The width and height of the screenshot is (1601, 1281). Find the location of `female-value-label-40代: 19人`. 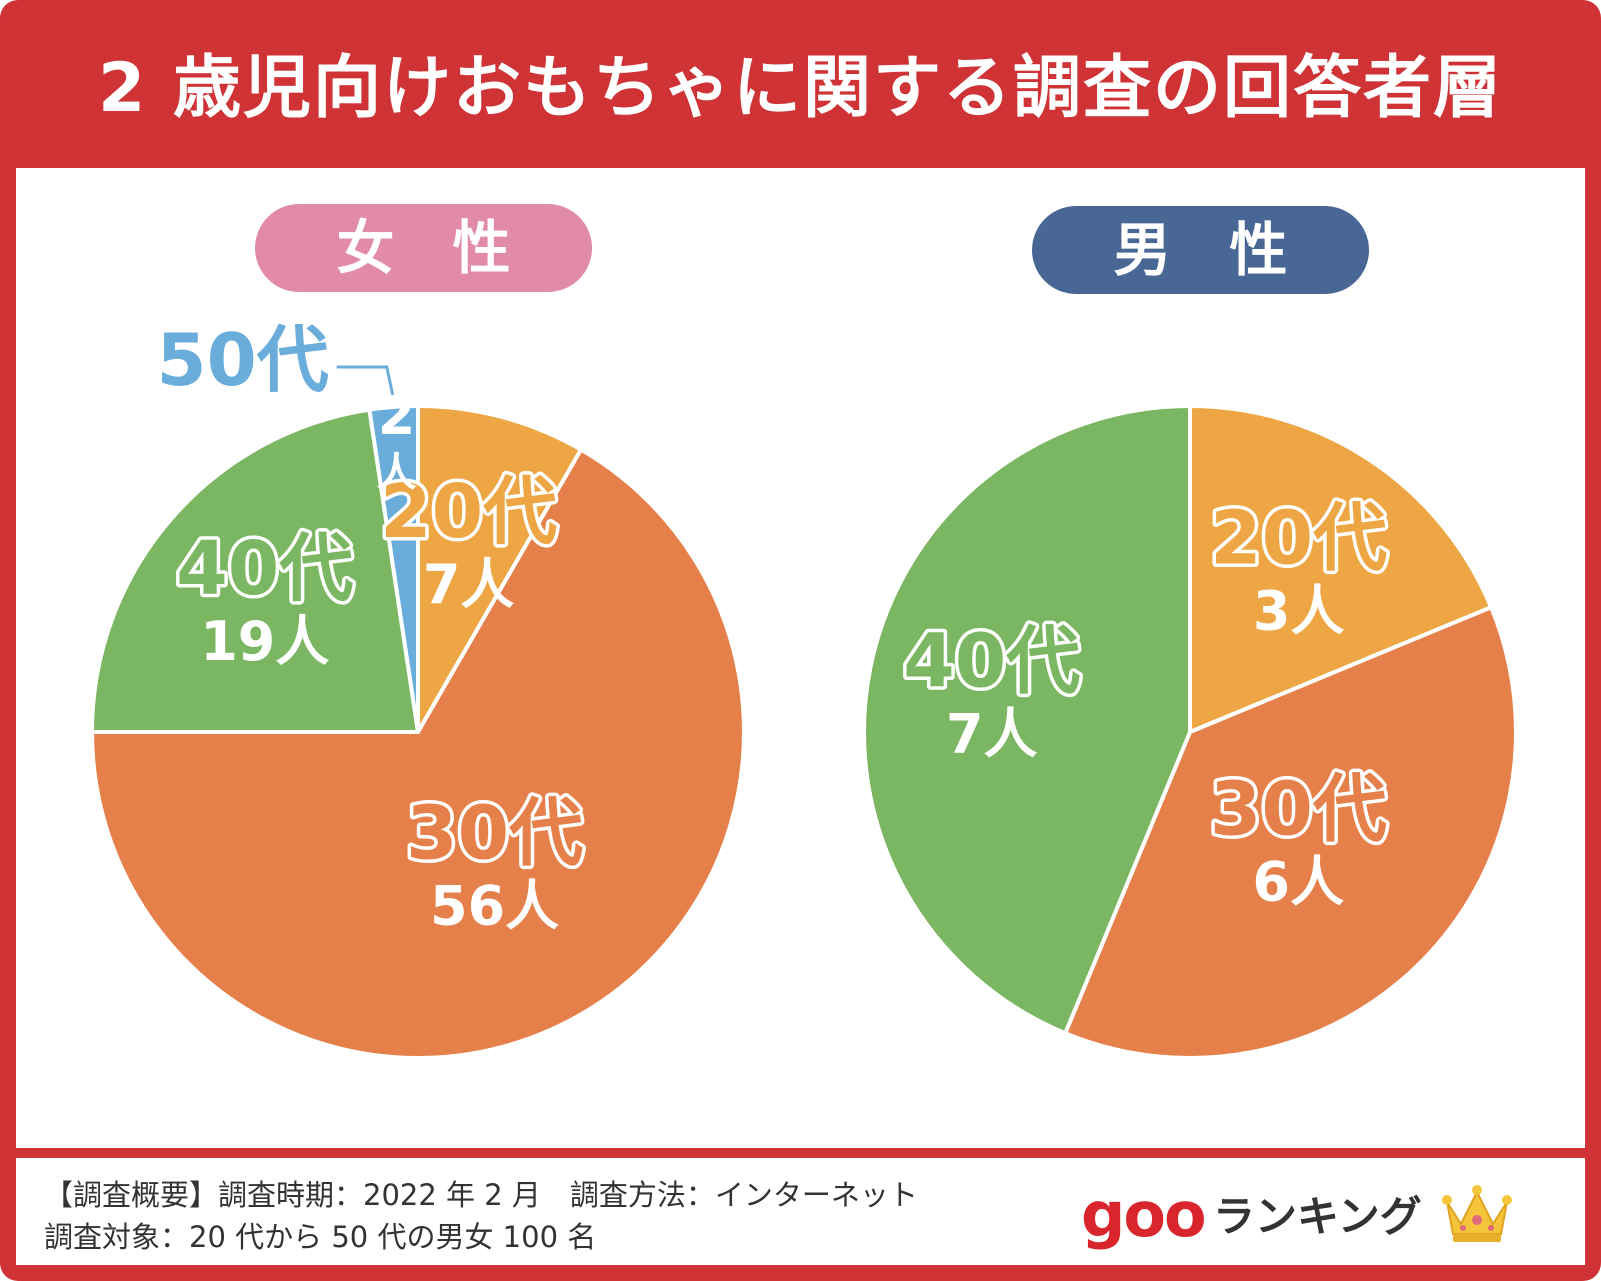

female-value-label-40代: 19人 is located at coordinates (264, 641).